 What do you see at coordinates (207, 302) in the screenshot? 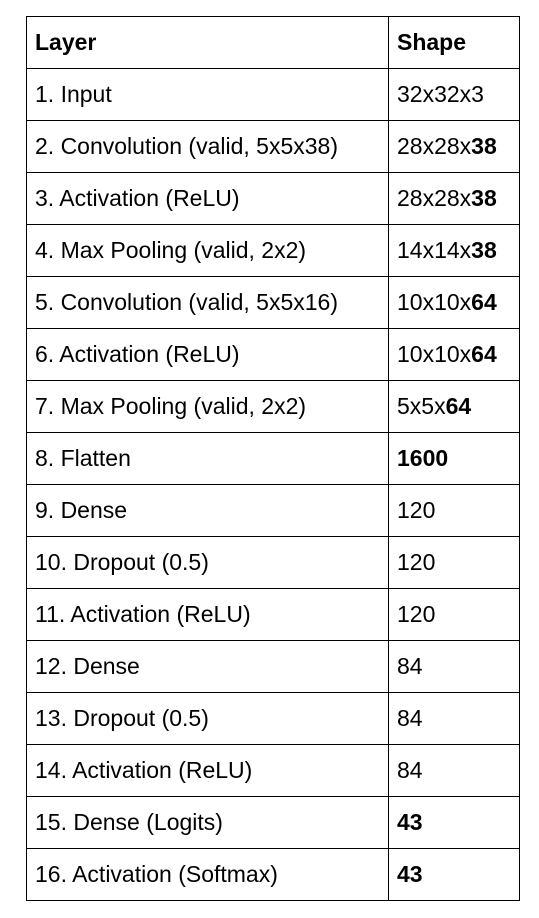
I see `layer-cell: 5. Convolution (valid, 5x5x16)` at bounding box center [207, 302].